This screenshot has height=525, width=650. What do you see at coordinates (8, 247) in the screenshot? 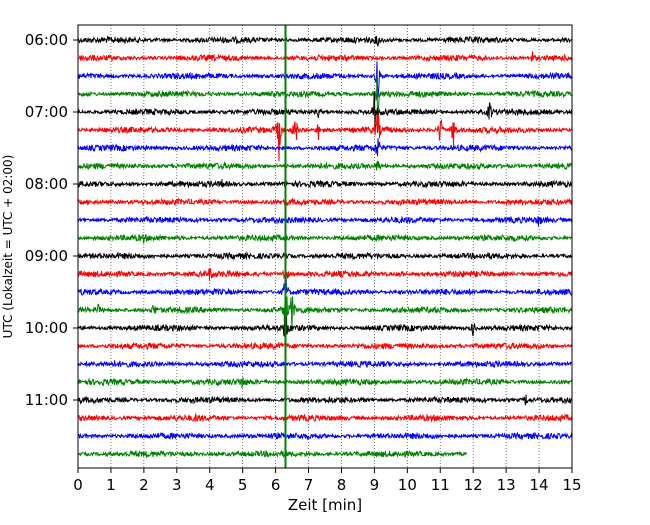
I see `y-axis-label: UTC (Lokalzeit = UTC + 02:00)` at bounding box center [8, 247].